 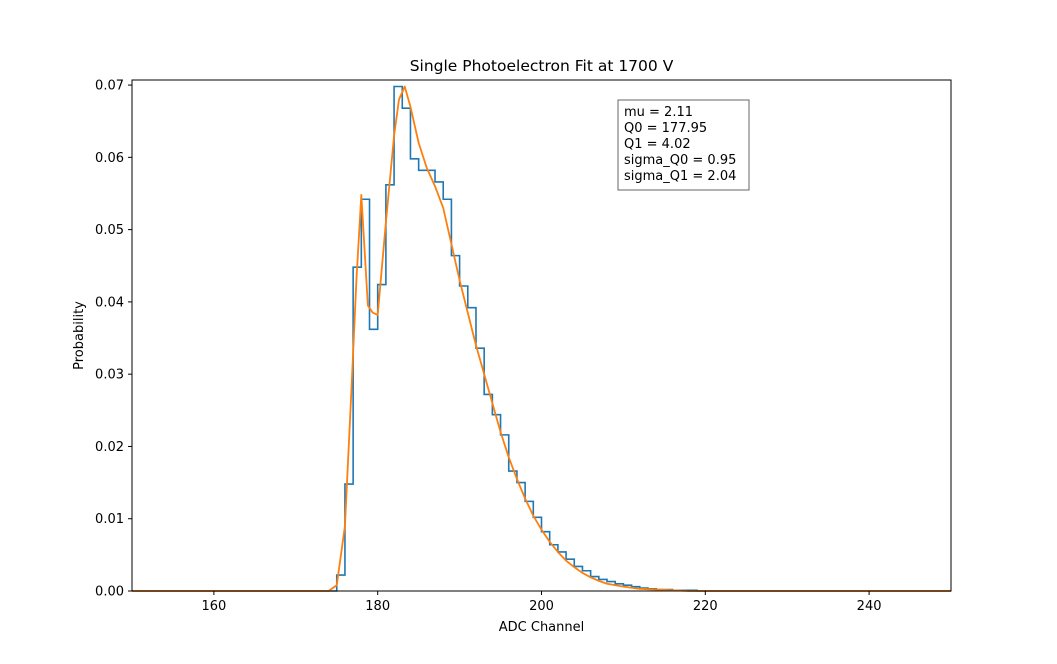 What do you see at coordinates (113, 339) in the screenshot?
I see `y-axis-ticks: 0.00 0.01 0.02 0.03 0.04 0.05 0.06 0.07` at bounding box center [113, 339].